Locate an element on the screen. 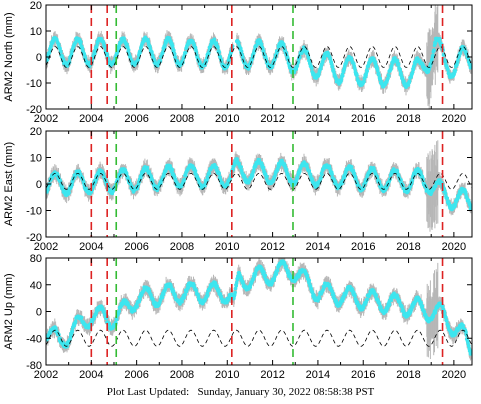  x-tick-label: 2016 is located at coordinates (363, 119).